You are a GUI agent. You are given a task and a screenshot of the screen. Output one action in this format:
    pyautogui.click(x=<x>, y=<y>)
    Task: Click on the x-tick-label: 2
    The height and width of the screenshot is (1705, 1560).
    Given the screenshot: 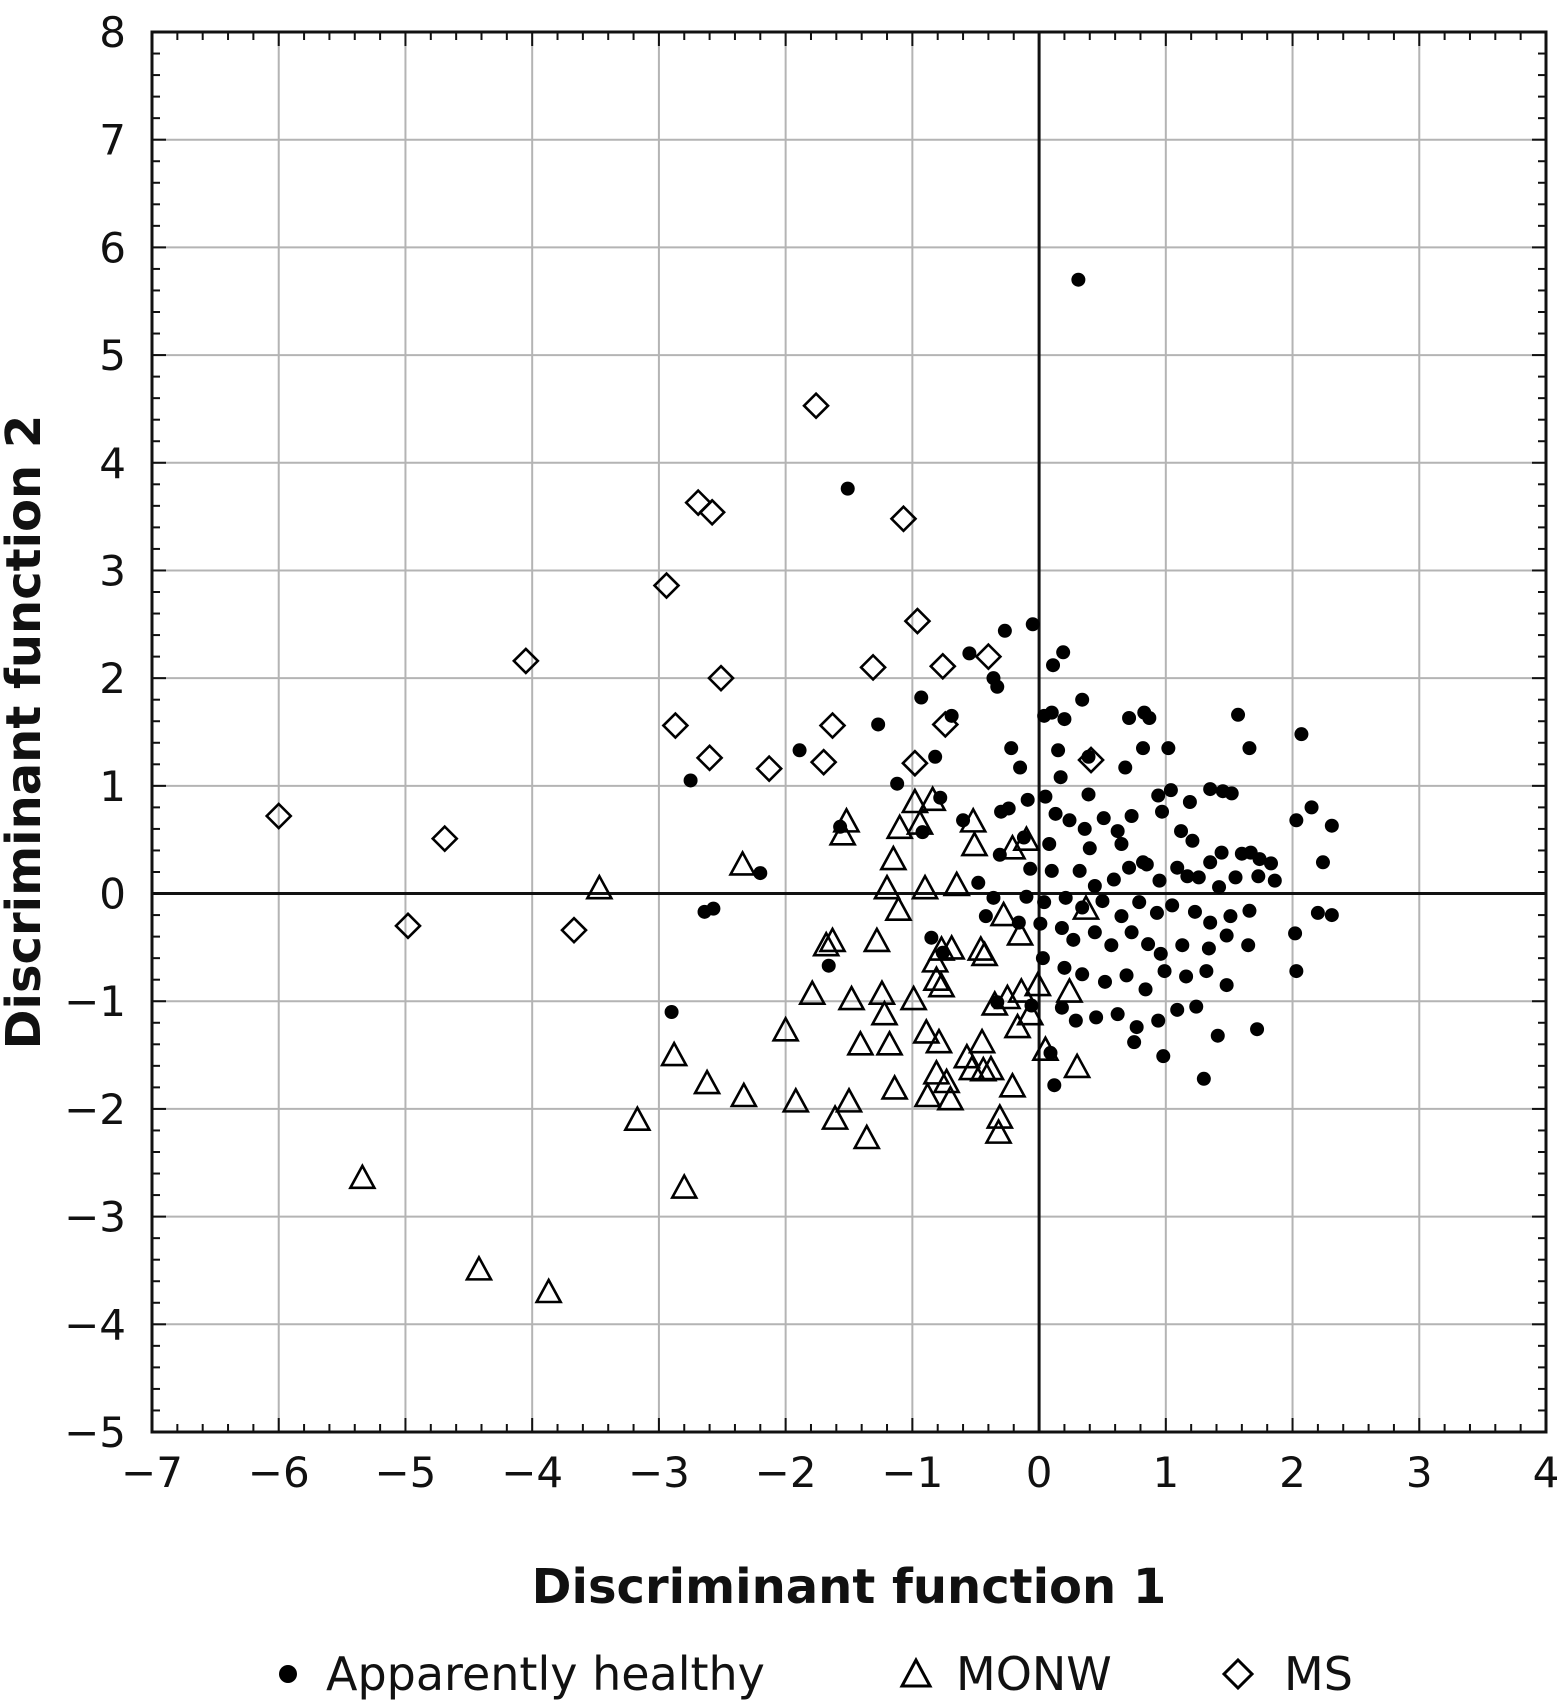 What is the action you would take?
    pyautogui.click(x=1292, y=1472)
    